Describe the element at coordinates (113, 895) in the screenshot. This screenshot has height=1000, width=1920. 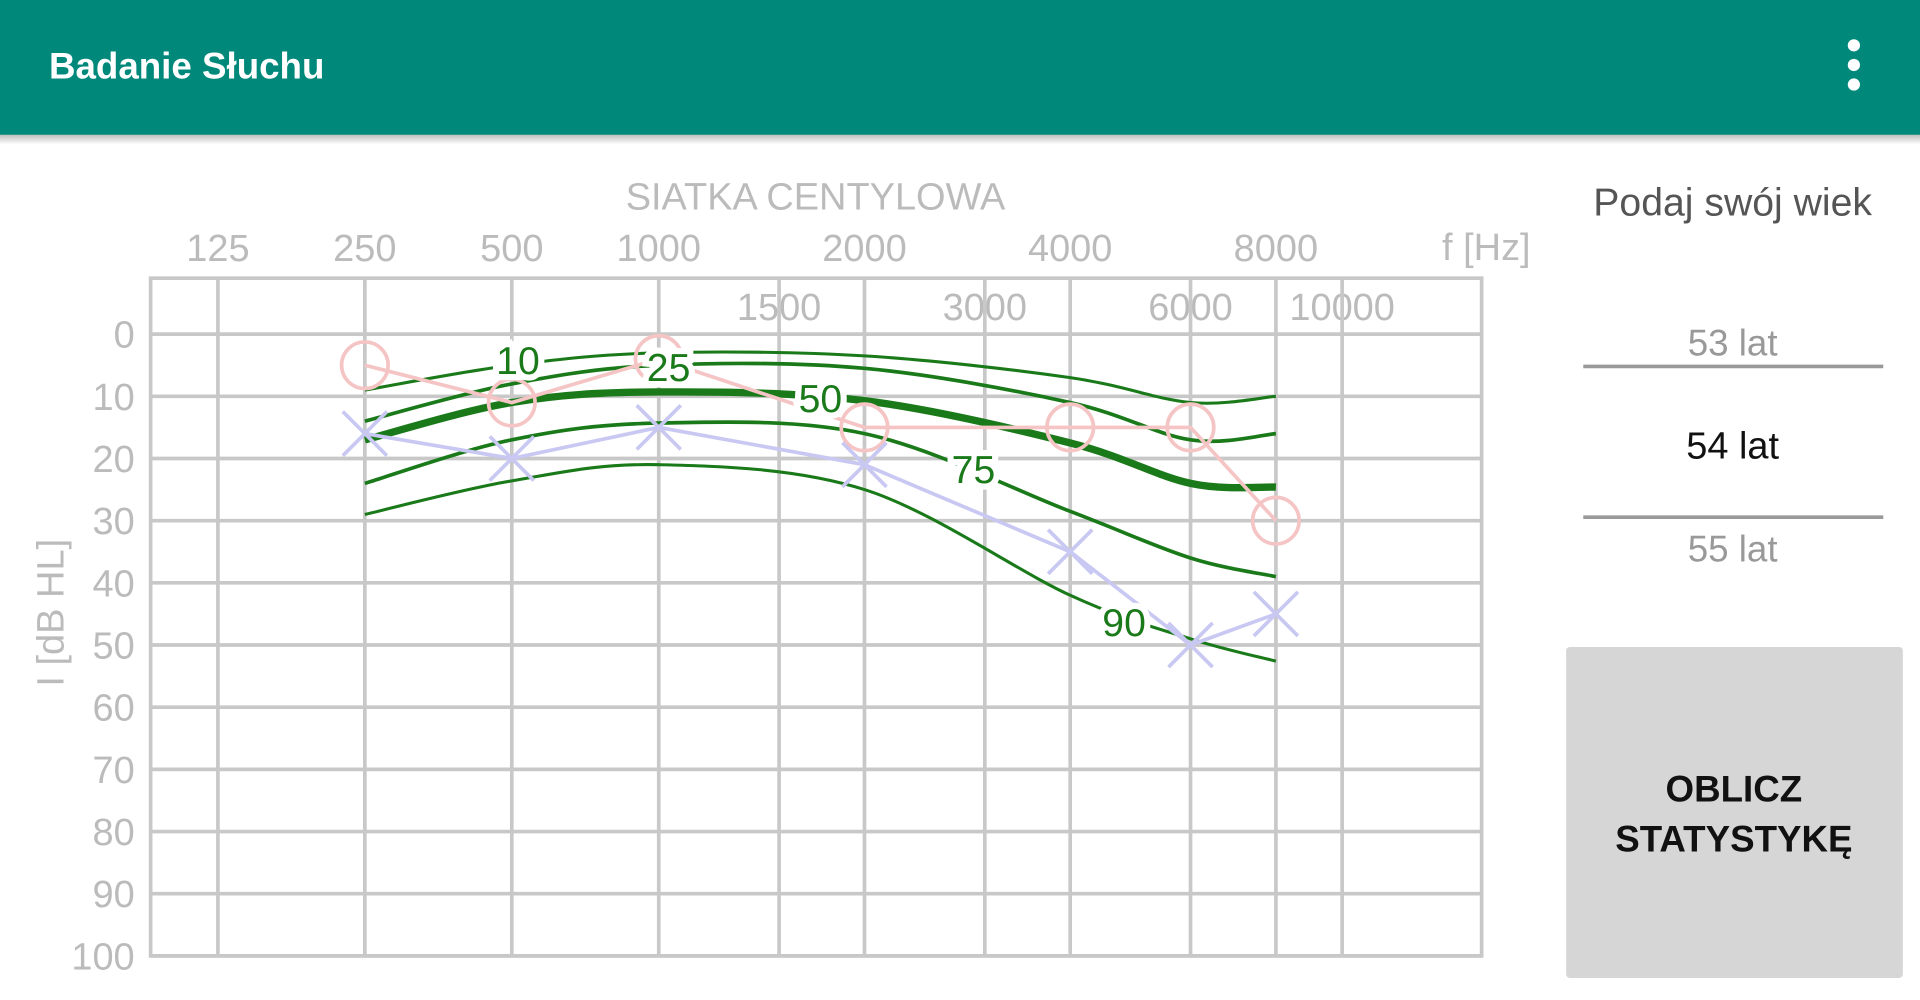
I see `y-tick-label: 90` at that location.